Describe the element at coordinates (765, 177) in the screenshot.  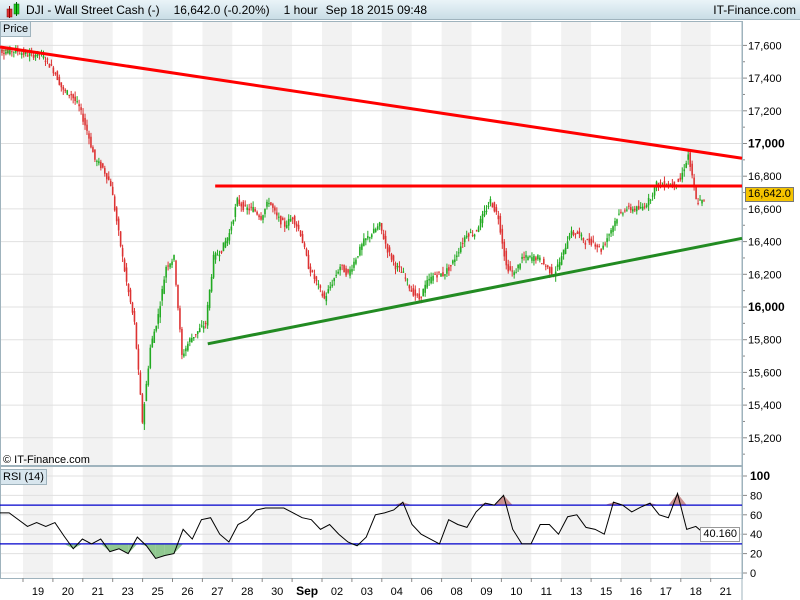
I see `y-tick-label: 16,800` at that location.